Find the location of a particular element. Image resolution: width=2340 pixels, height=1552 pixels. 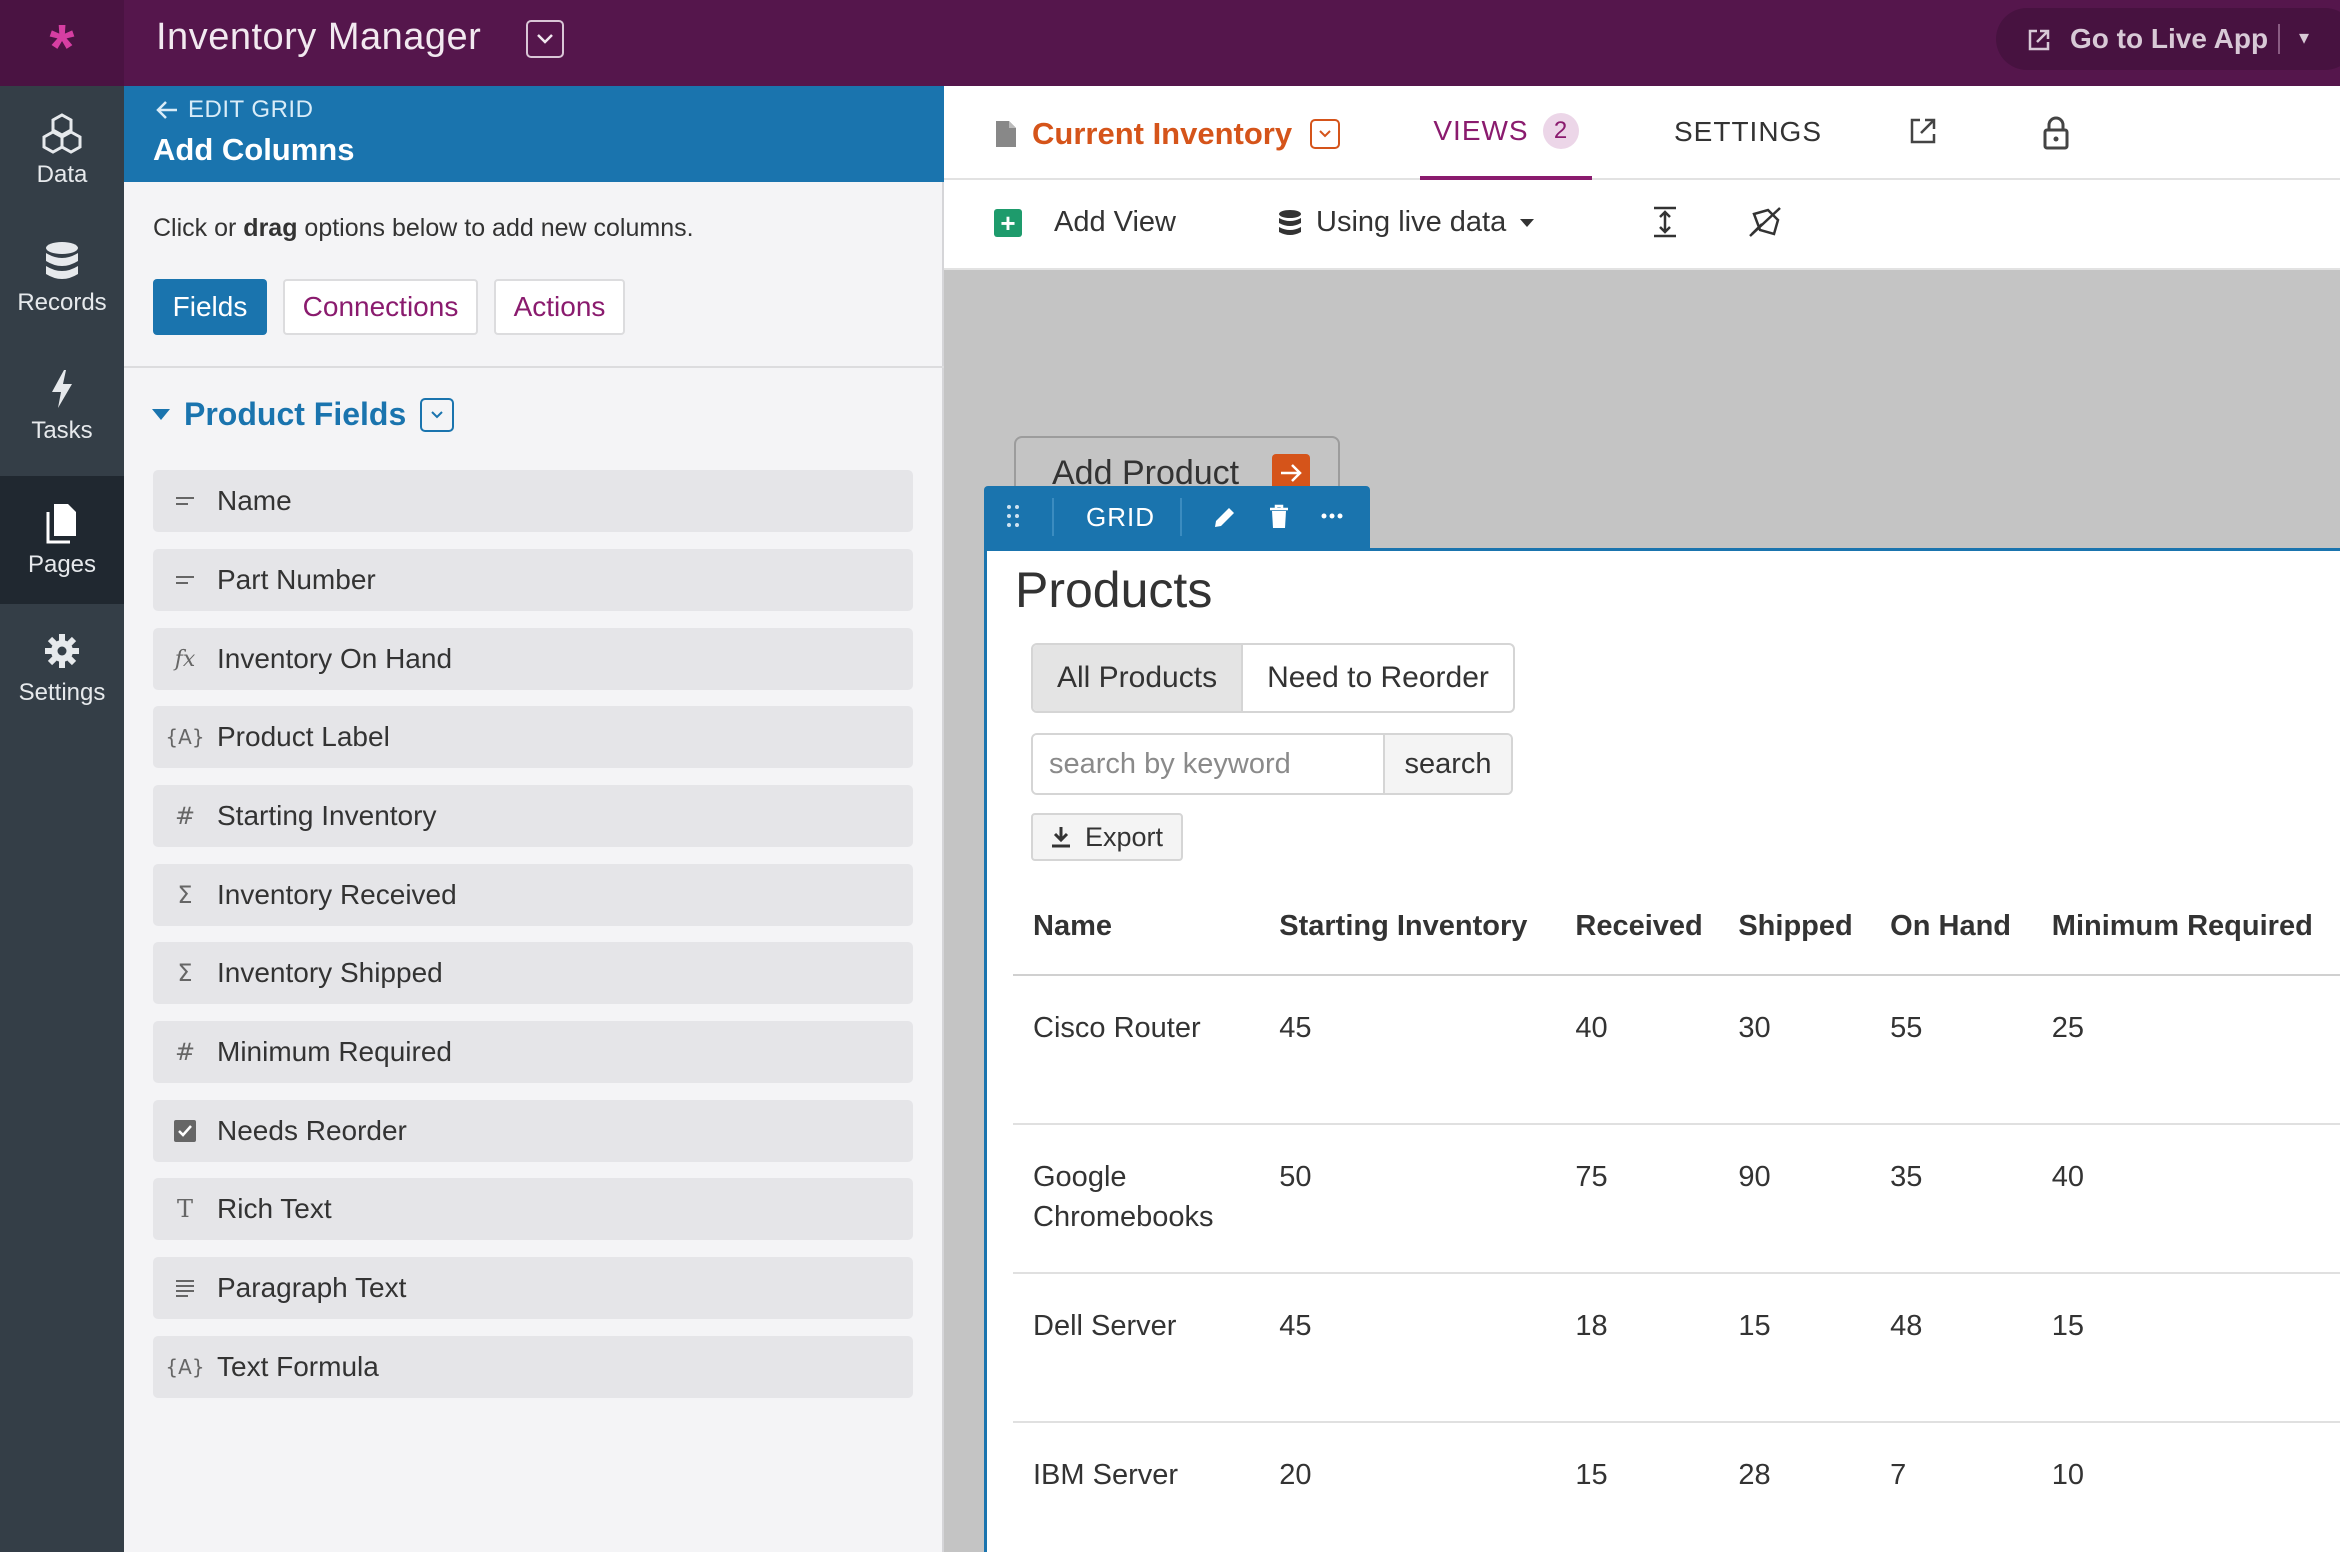

app-menu-dropdown is located at coordinates (545, 39).